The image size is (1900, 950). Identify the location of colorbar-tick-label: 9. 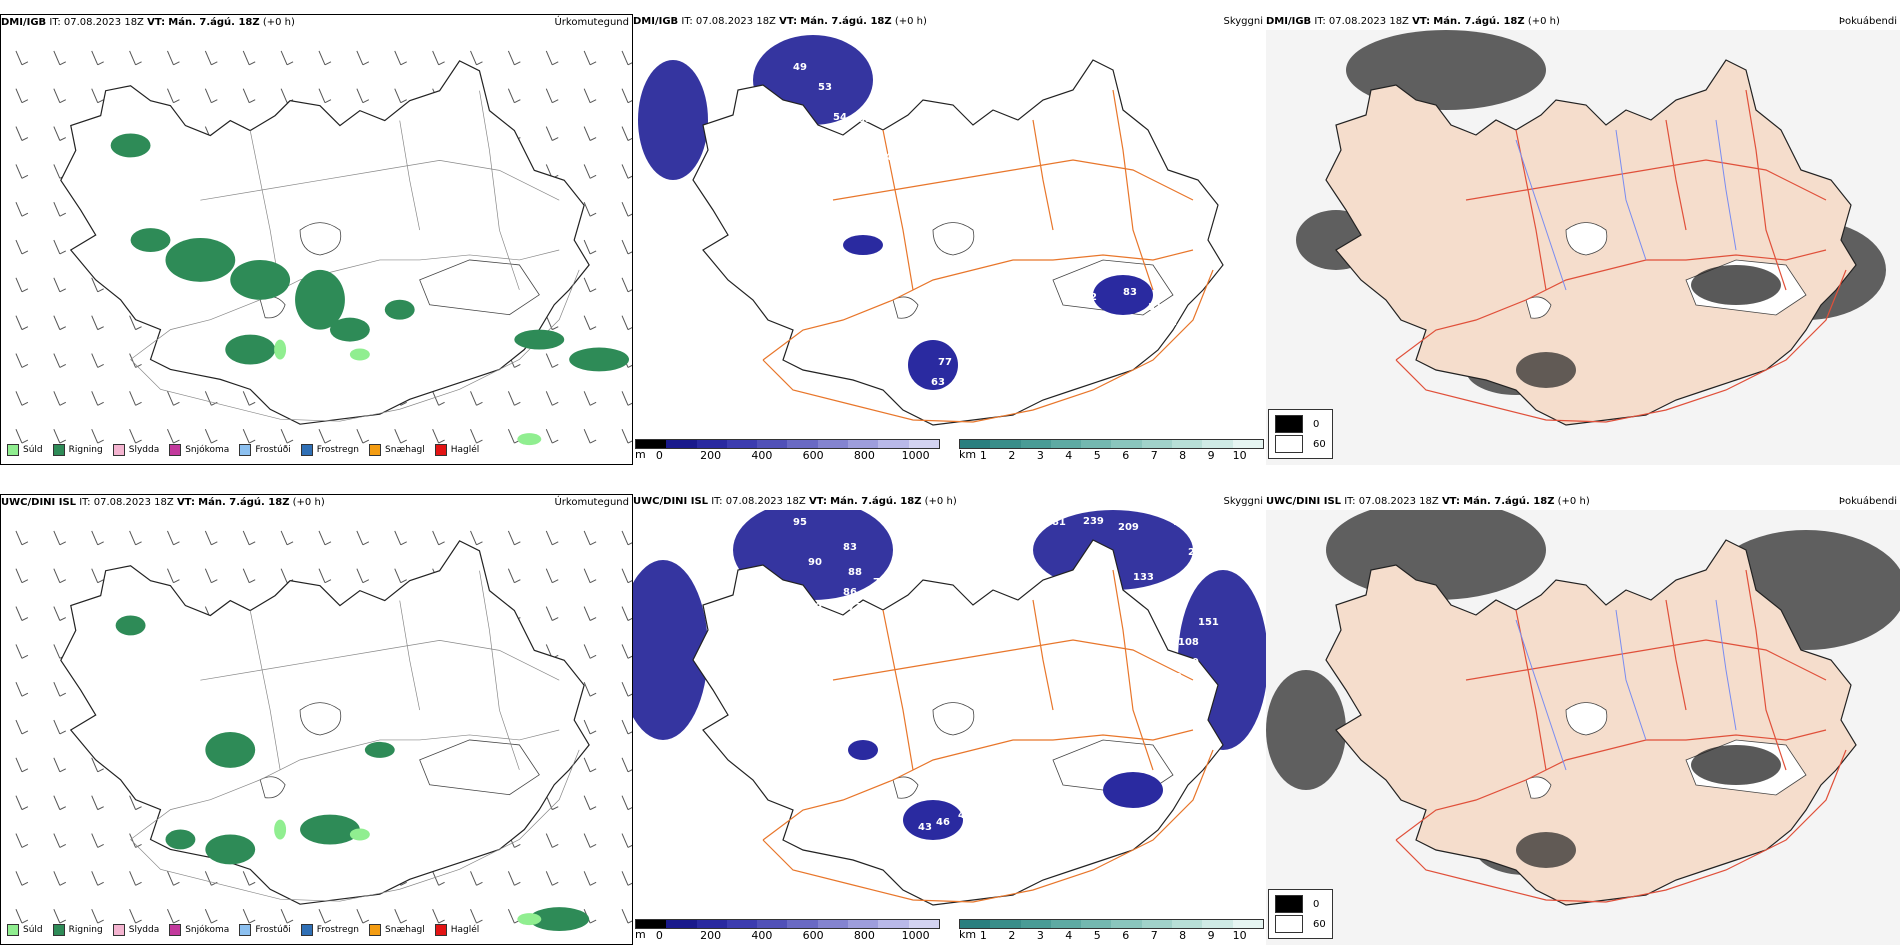
(1211, 455).